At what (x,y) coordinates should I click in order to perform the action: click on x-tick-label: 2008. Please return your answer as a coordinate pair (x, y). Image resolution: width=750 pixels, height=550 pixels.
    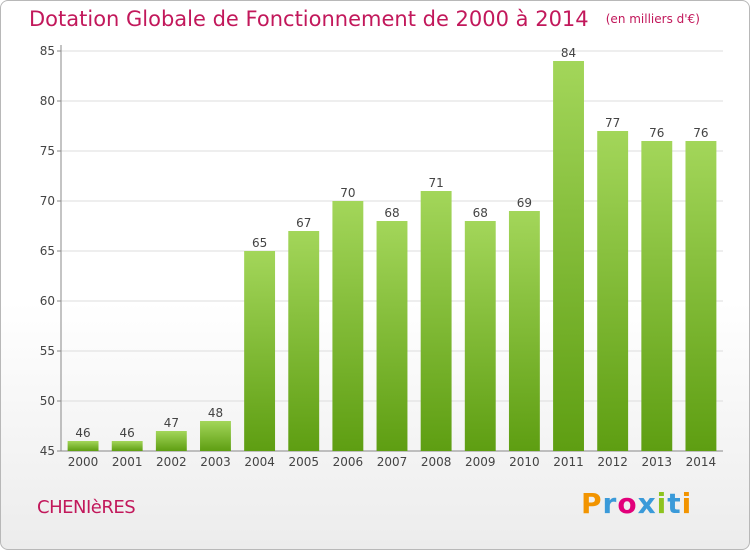
    Looking at the image, I should click on (436, 462).